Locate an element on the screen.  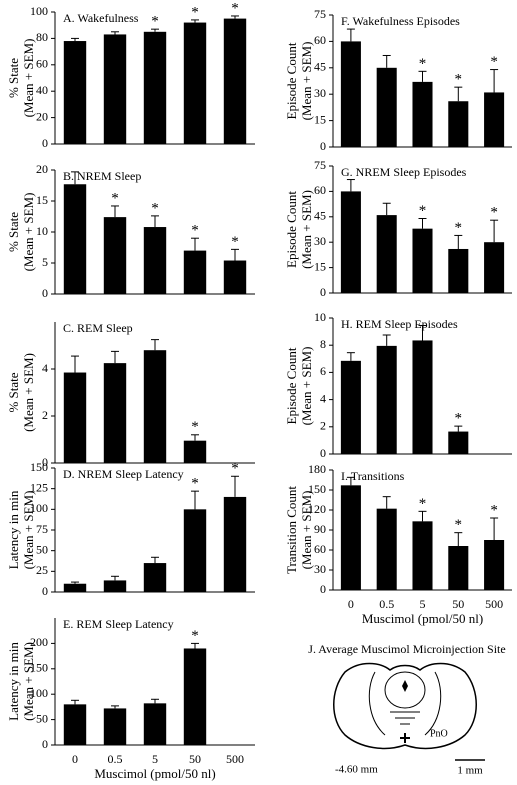
y-tick-label: 6 is located at coordinates (323, 371).